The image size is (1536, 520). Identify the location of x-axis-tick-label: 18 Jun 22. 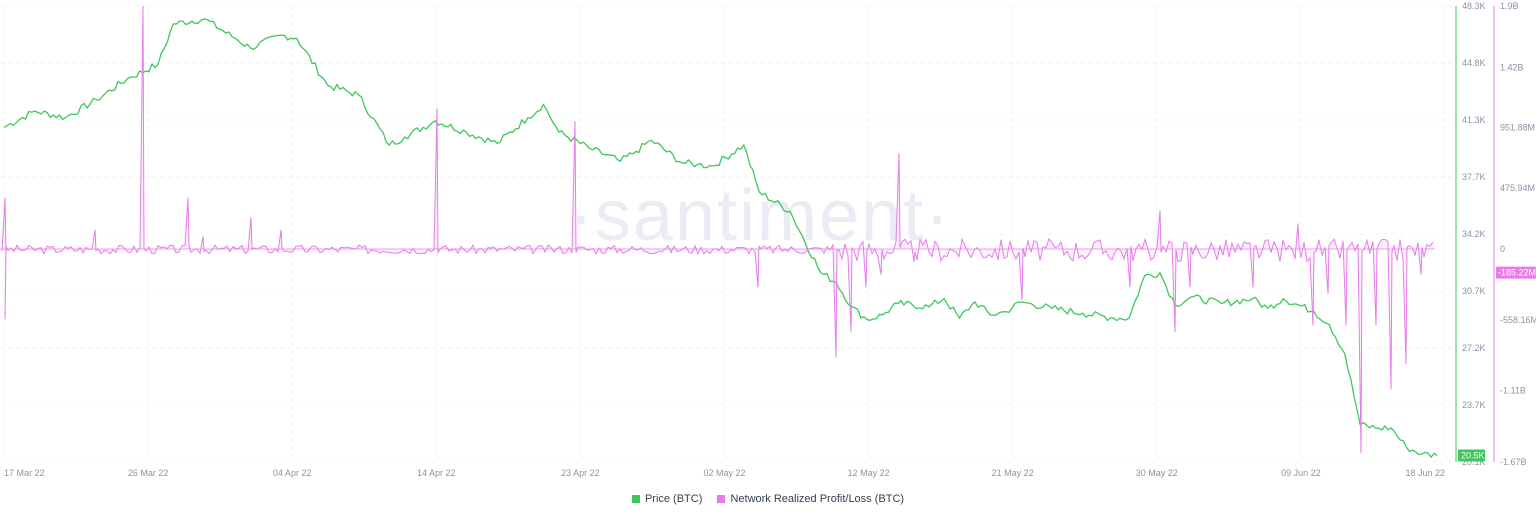
(1425, 473).